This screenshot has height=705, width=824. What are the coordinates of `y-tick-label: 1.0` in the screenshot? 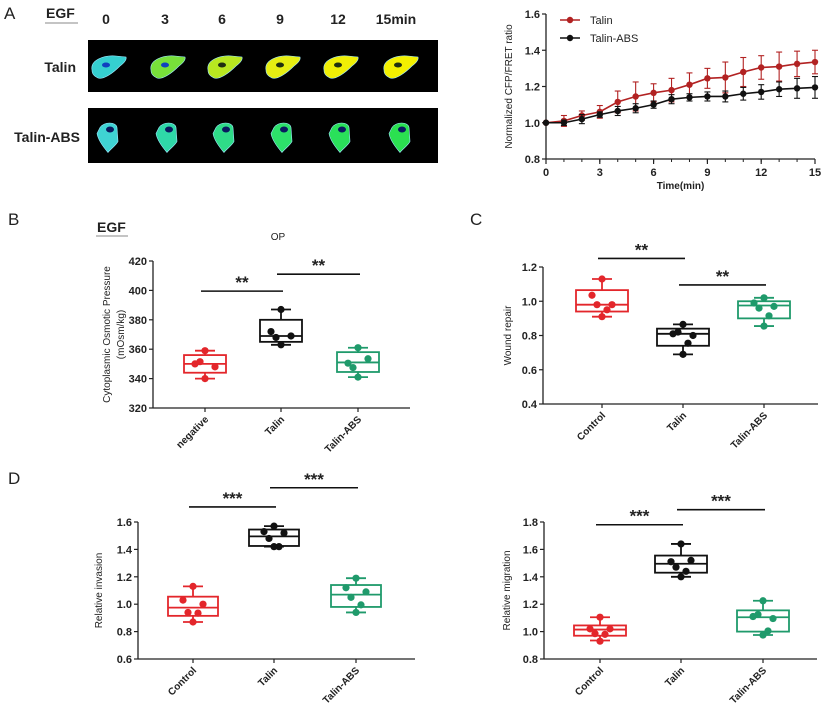 It's located at (124, 605).